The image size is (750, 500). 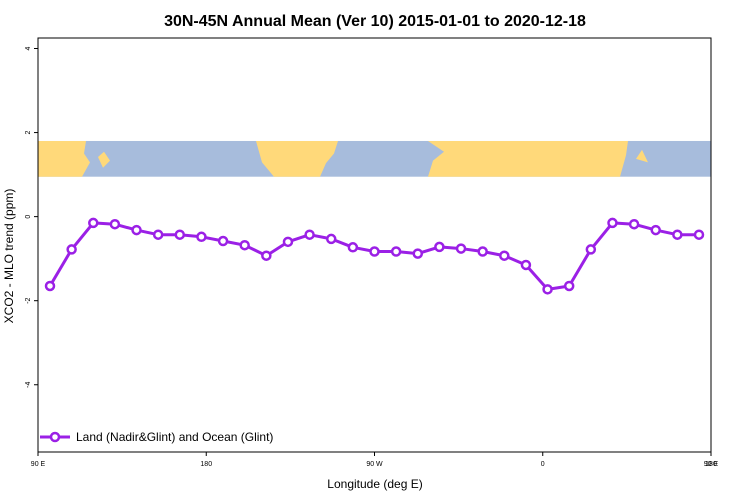 What do you see at coordinates (343, 158) in the screenshot?
I see `map-strip-land` at bounding box center [343, 158].